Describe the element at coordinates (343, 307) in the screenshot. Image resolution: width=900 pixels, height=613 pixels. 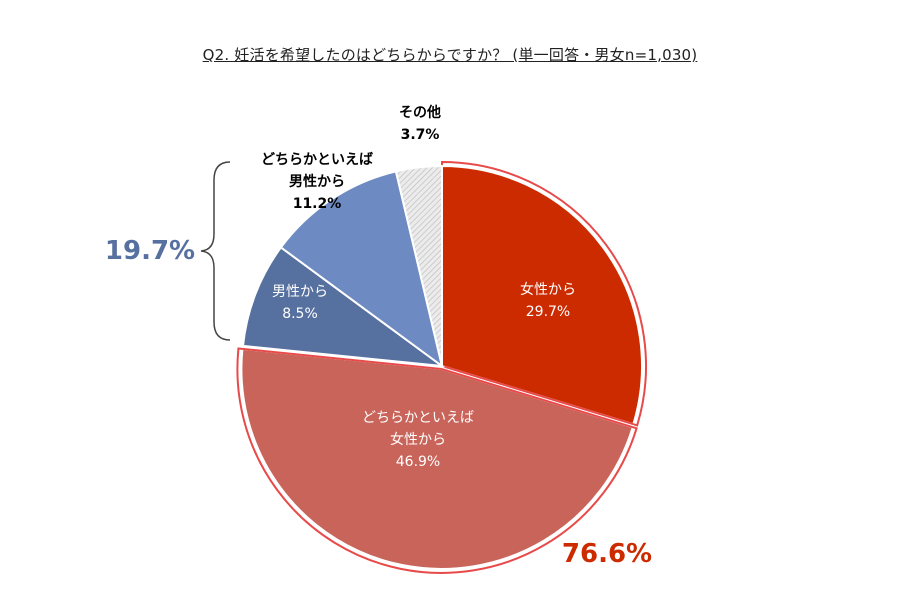
I see `slice-male` at that location.